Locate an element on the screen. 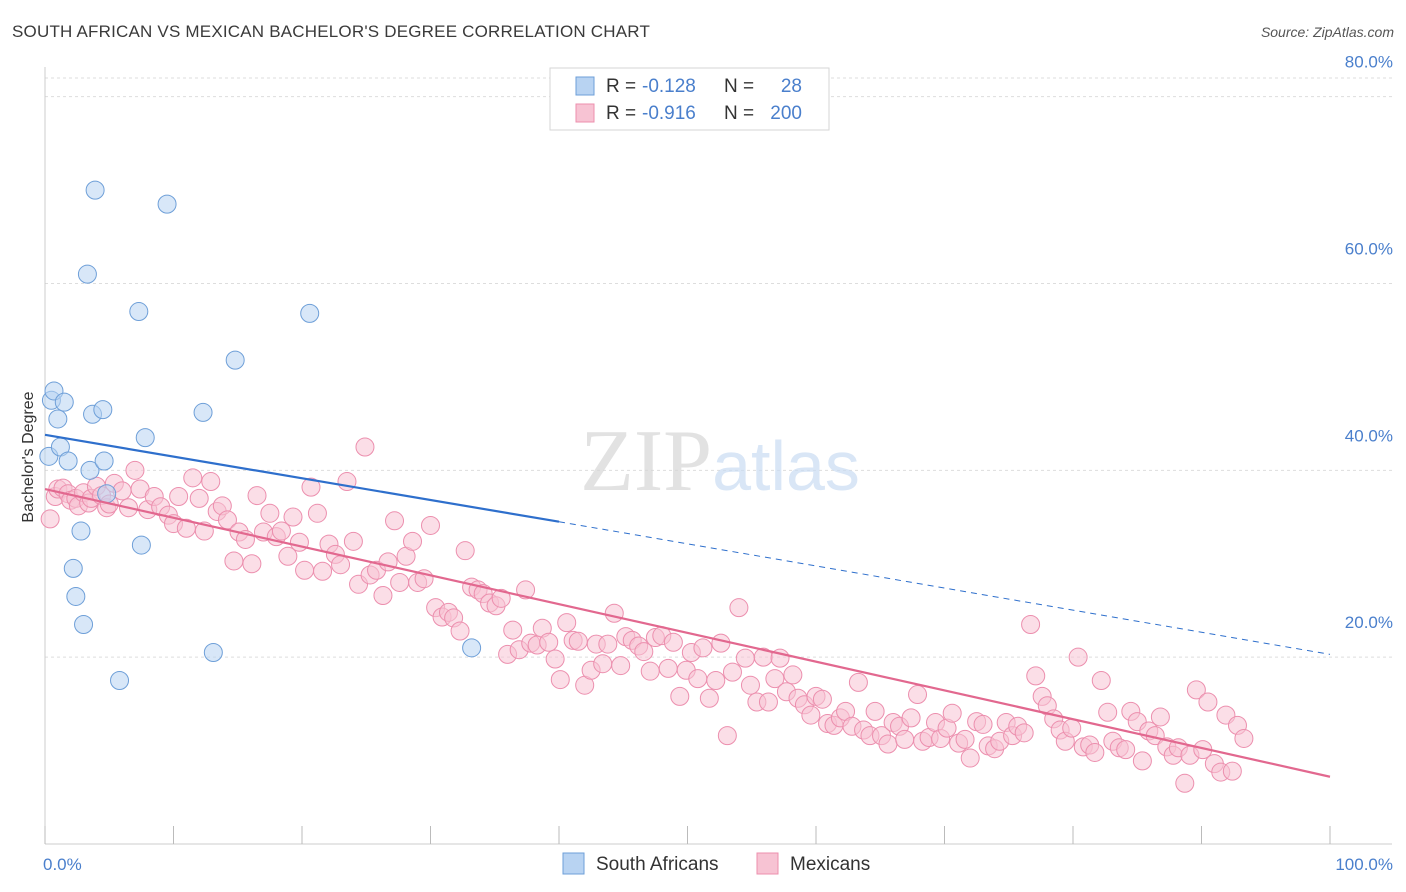  legend-bottom-label: Mexicans is located at coordinates (830, 864).